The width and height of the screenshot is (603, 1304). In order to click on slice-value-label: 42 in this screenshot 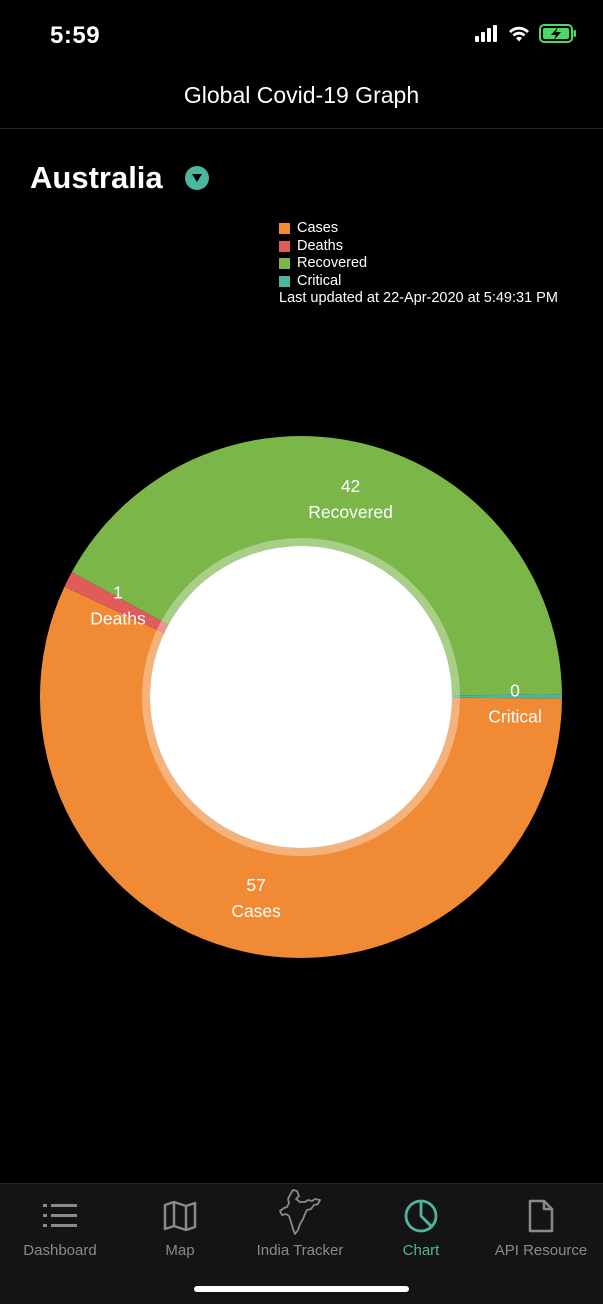, I will do `click(350, 486)`.